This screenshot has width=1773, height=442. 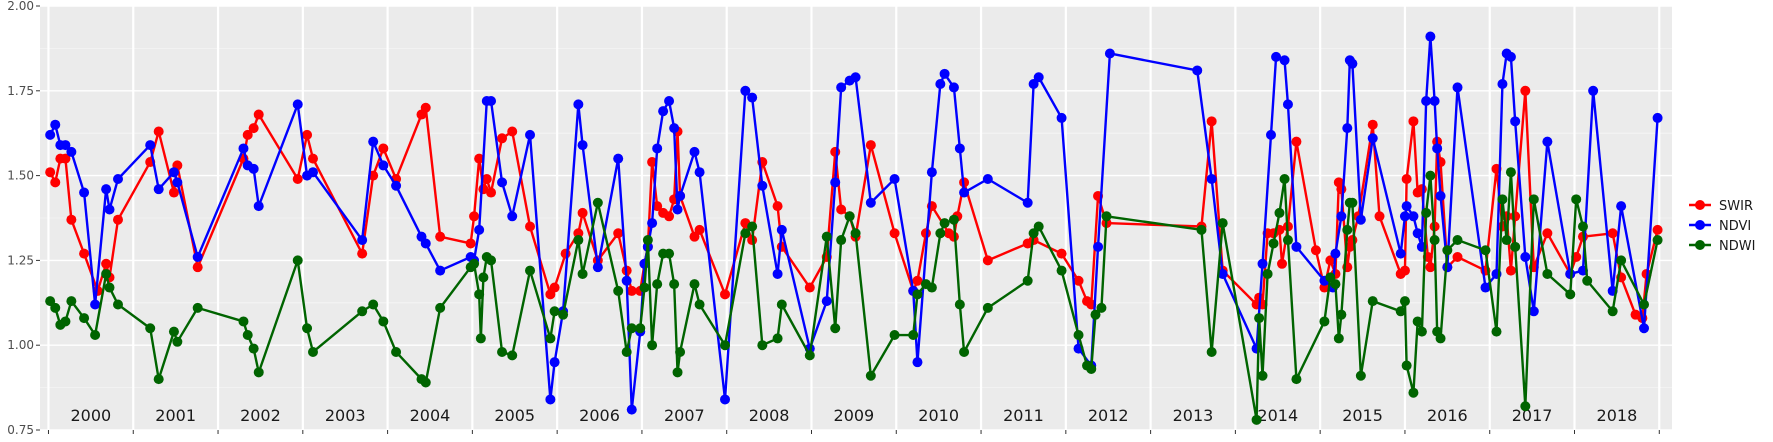 I want to click on year-label-2001: 2001, so click(x=175, y=415).